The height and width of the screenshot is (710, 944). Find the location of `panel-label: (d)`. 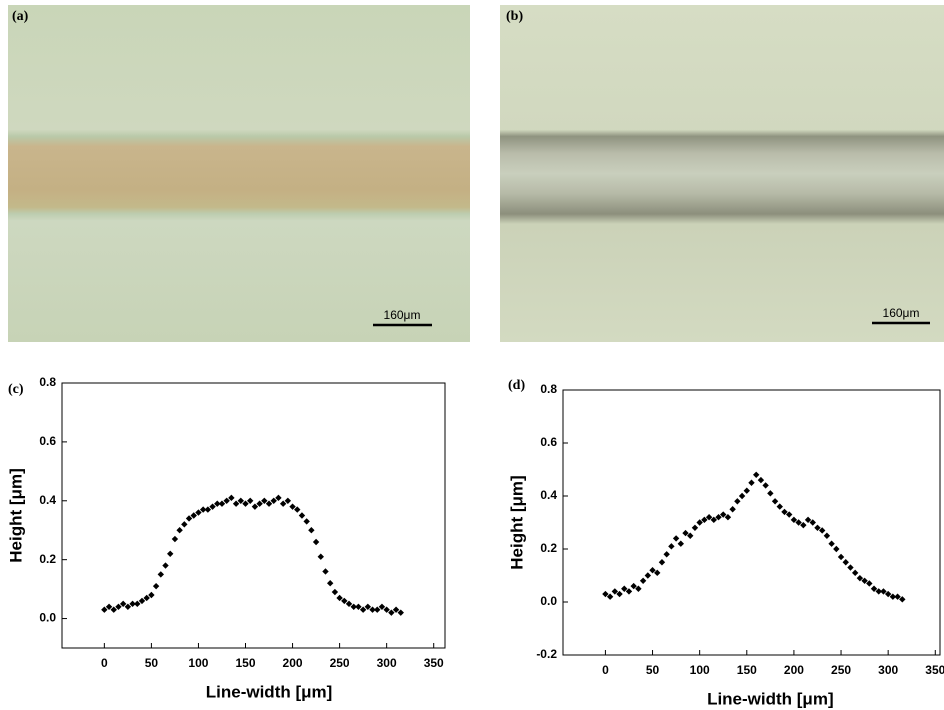

panel-label: (d) is located at coordinates (516, 385).